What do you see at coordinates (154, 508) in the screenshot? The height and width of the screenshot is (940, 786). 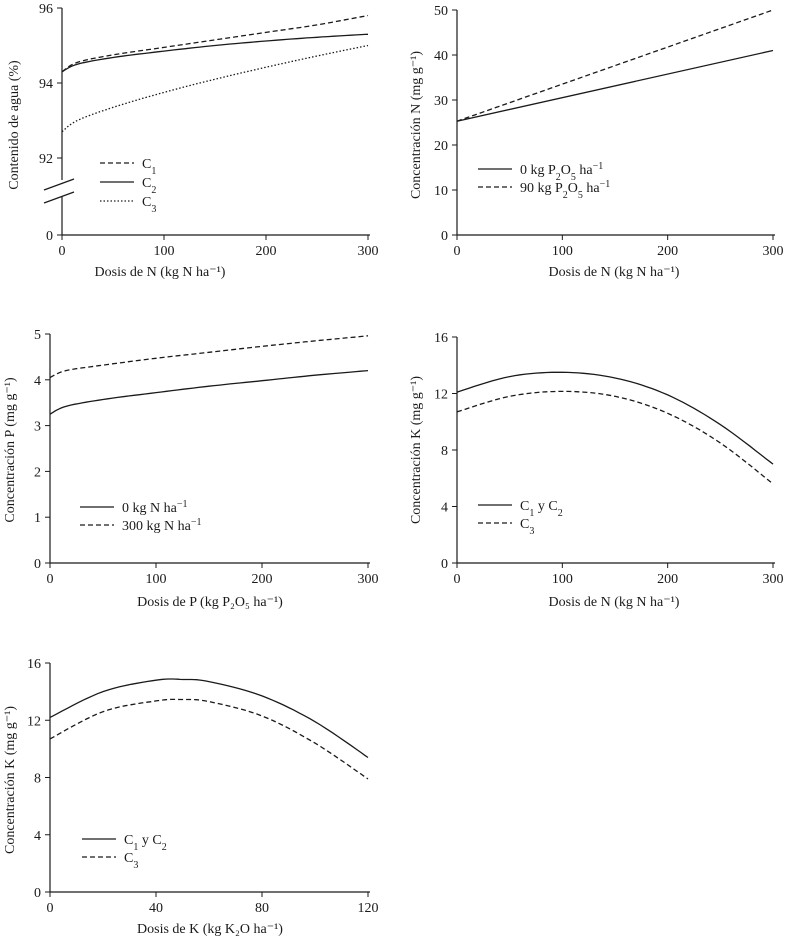 I see `legend-label: 0 kg N ha−1` at bounding box center [154, 508].